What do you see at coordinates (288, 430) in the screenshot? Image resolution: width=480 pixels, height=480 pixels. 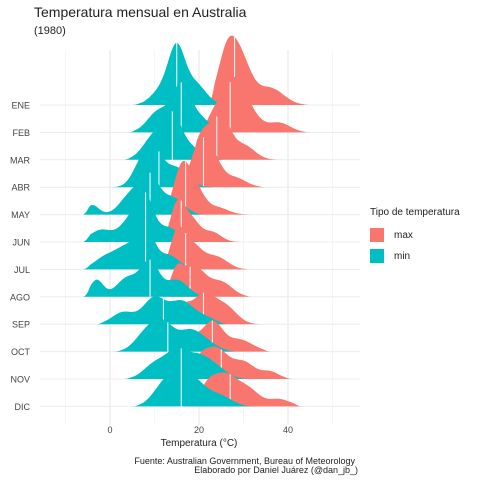 I see `x-tick-label: 40` at bounding box center [288, 430].